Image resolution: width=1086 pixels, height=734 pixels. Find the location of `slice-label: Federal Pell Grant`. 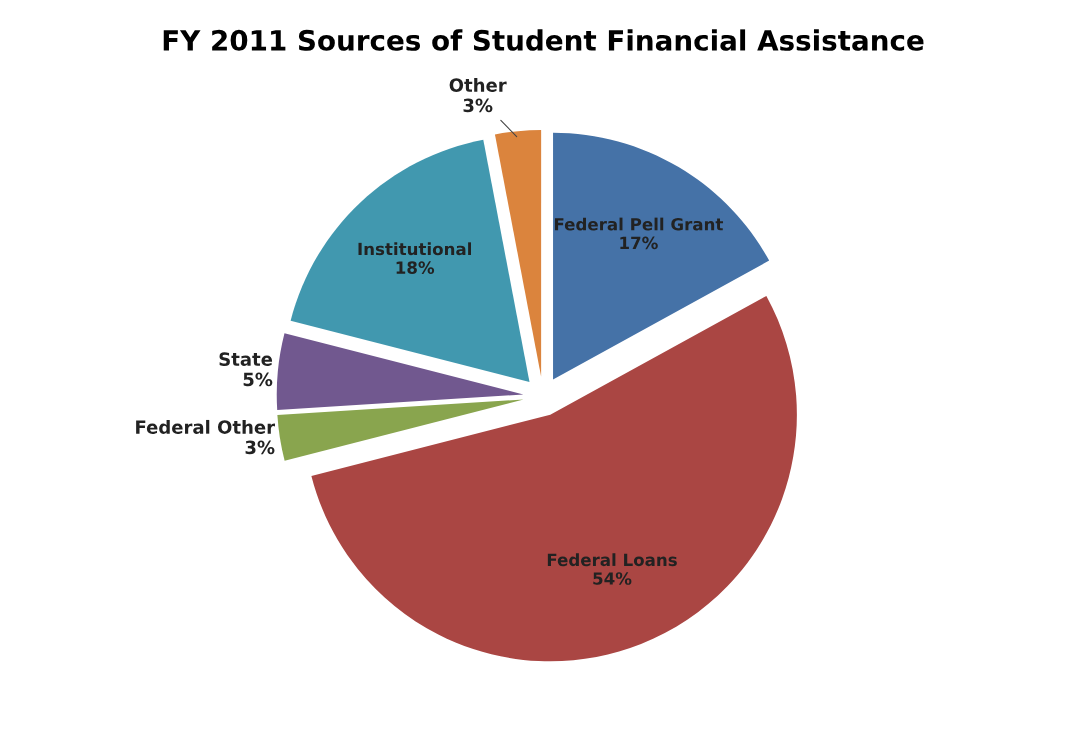

slice-label: Federal Pell Grant is located at coordinates (639, 224).